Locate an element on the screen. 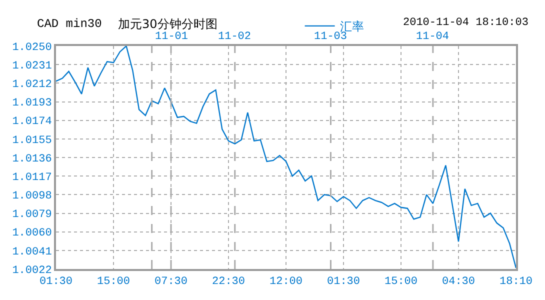 The height and width of the screenshot is (300, 545). y-tick-label: 1.0136 is located at coordinates (32, 159).